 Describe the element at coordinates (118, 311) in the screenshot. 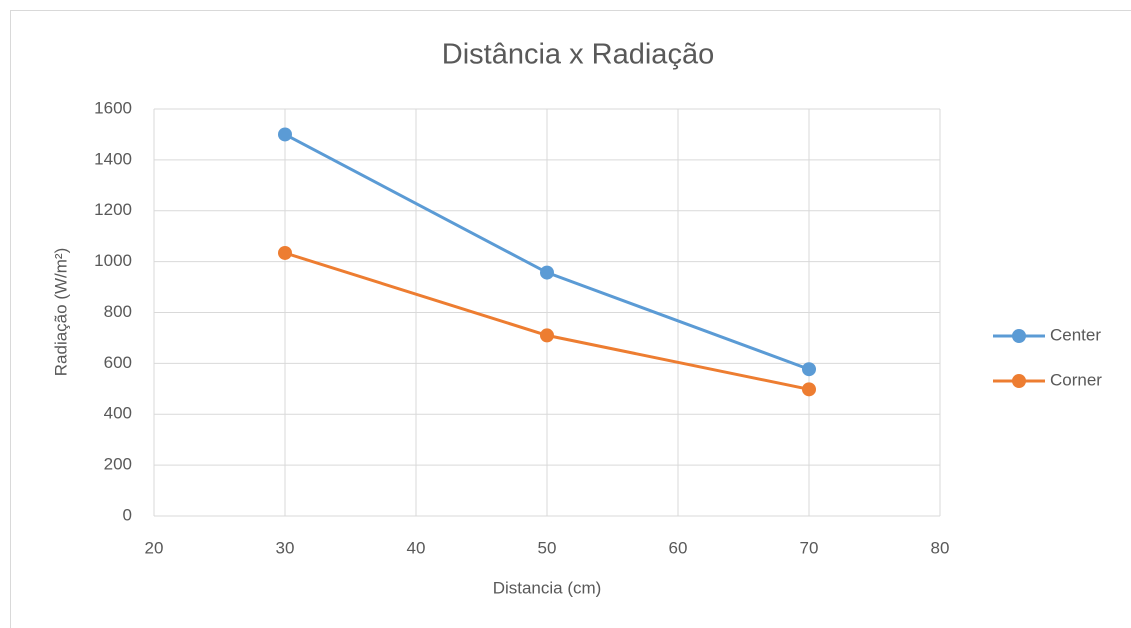

I see `y-tick-label: 800` at that location.